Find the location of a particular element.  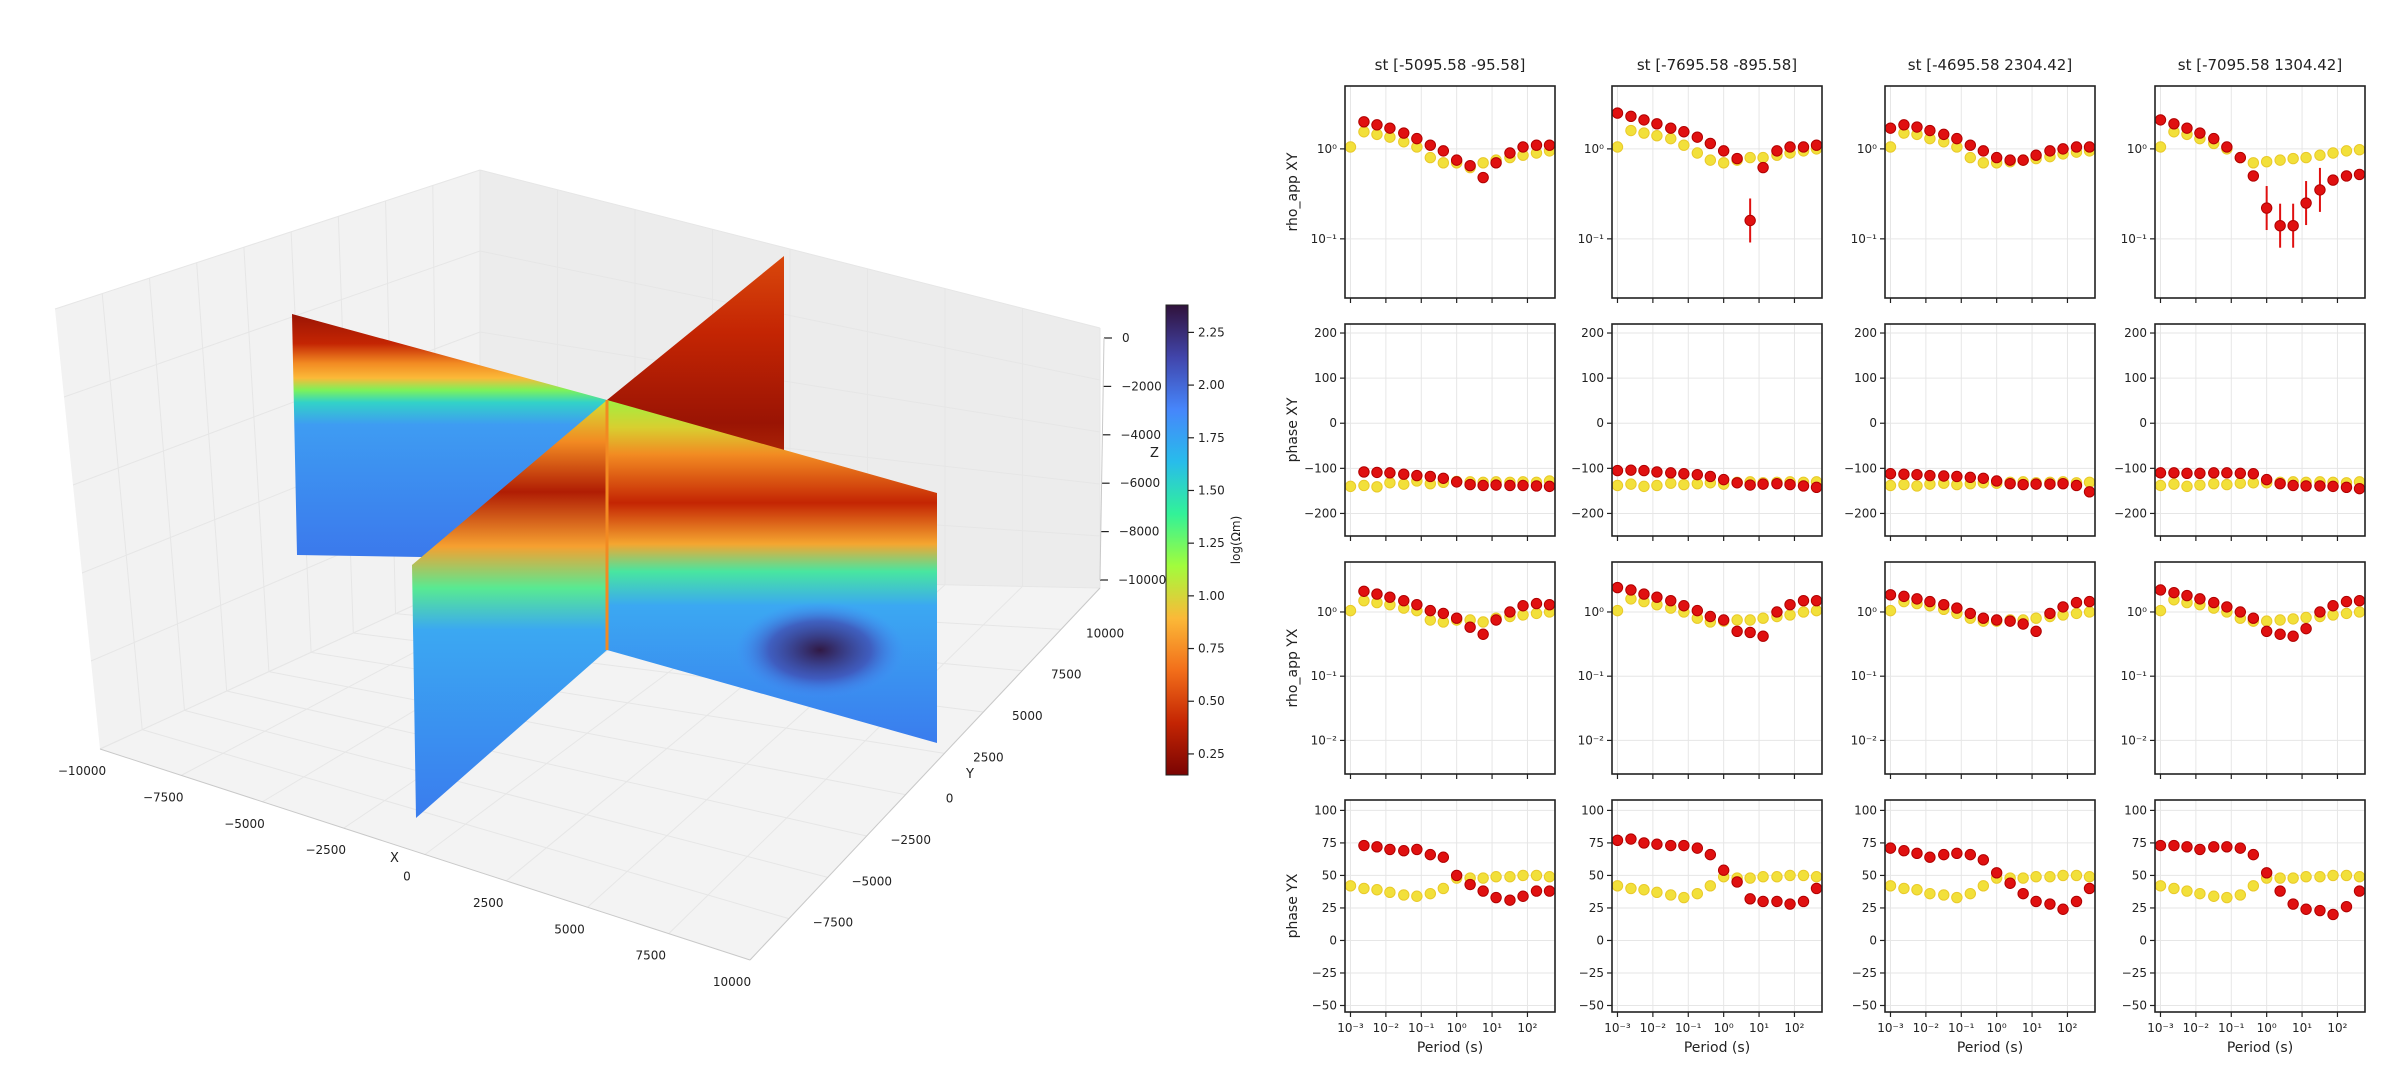

panel-frame is located at coordinates (2260, 192).